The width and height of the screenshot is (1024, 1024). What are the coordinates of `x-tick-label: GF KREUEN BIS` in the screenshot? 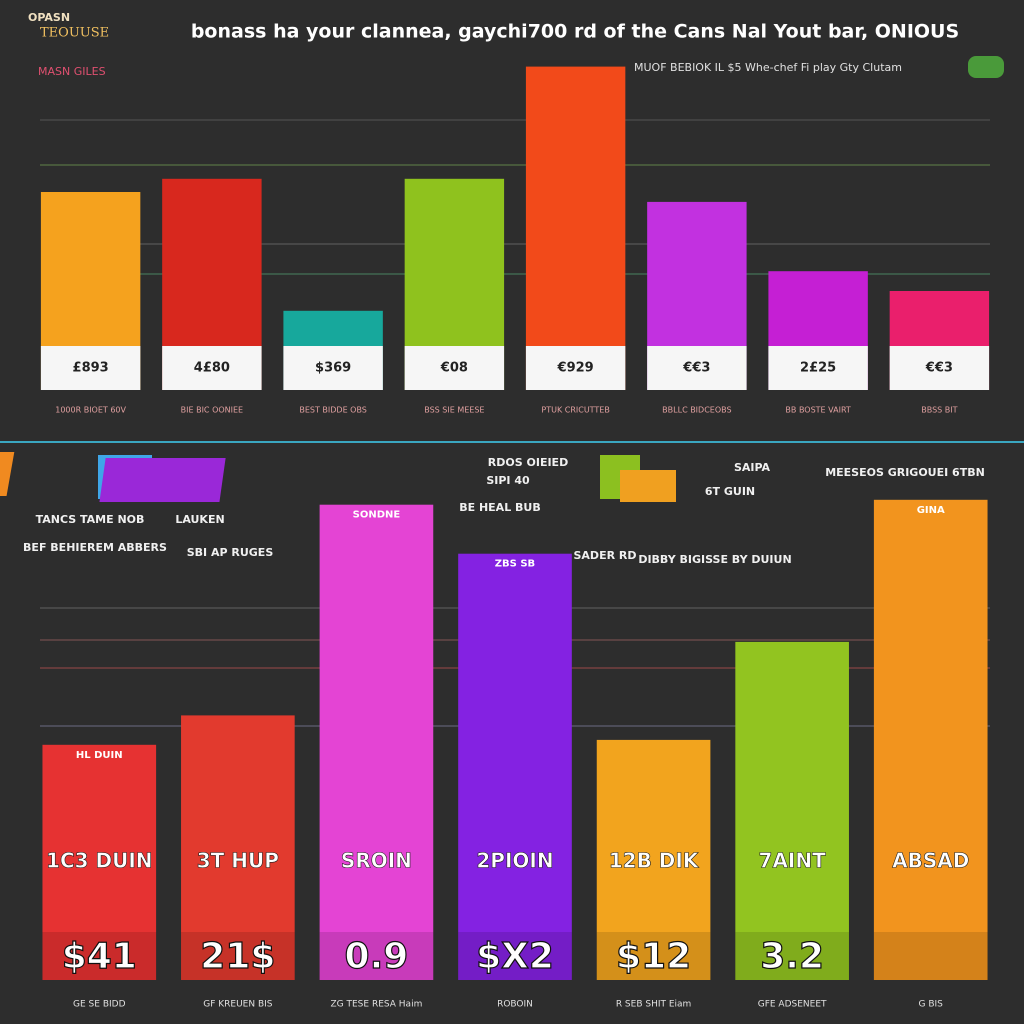 It's located at (238, 1005).